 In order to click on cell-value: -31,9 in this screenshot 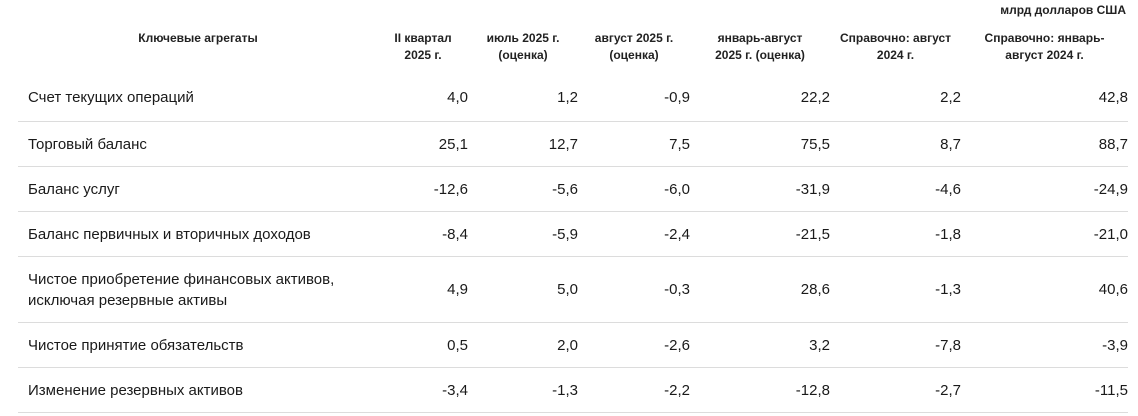, I will do `click(760, 189)`.